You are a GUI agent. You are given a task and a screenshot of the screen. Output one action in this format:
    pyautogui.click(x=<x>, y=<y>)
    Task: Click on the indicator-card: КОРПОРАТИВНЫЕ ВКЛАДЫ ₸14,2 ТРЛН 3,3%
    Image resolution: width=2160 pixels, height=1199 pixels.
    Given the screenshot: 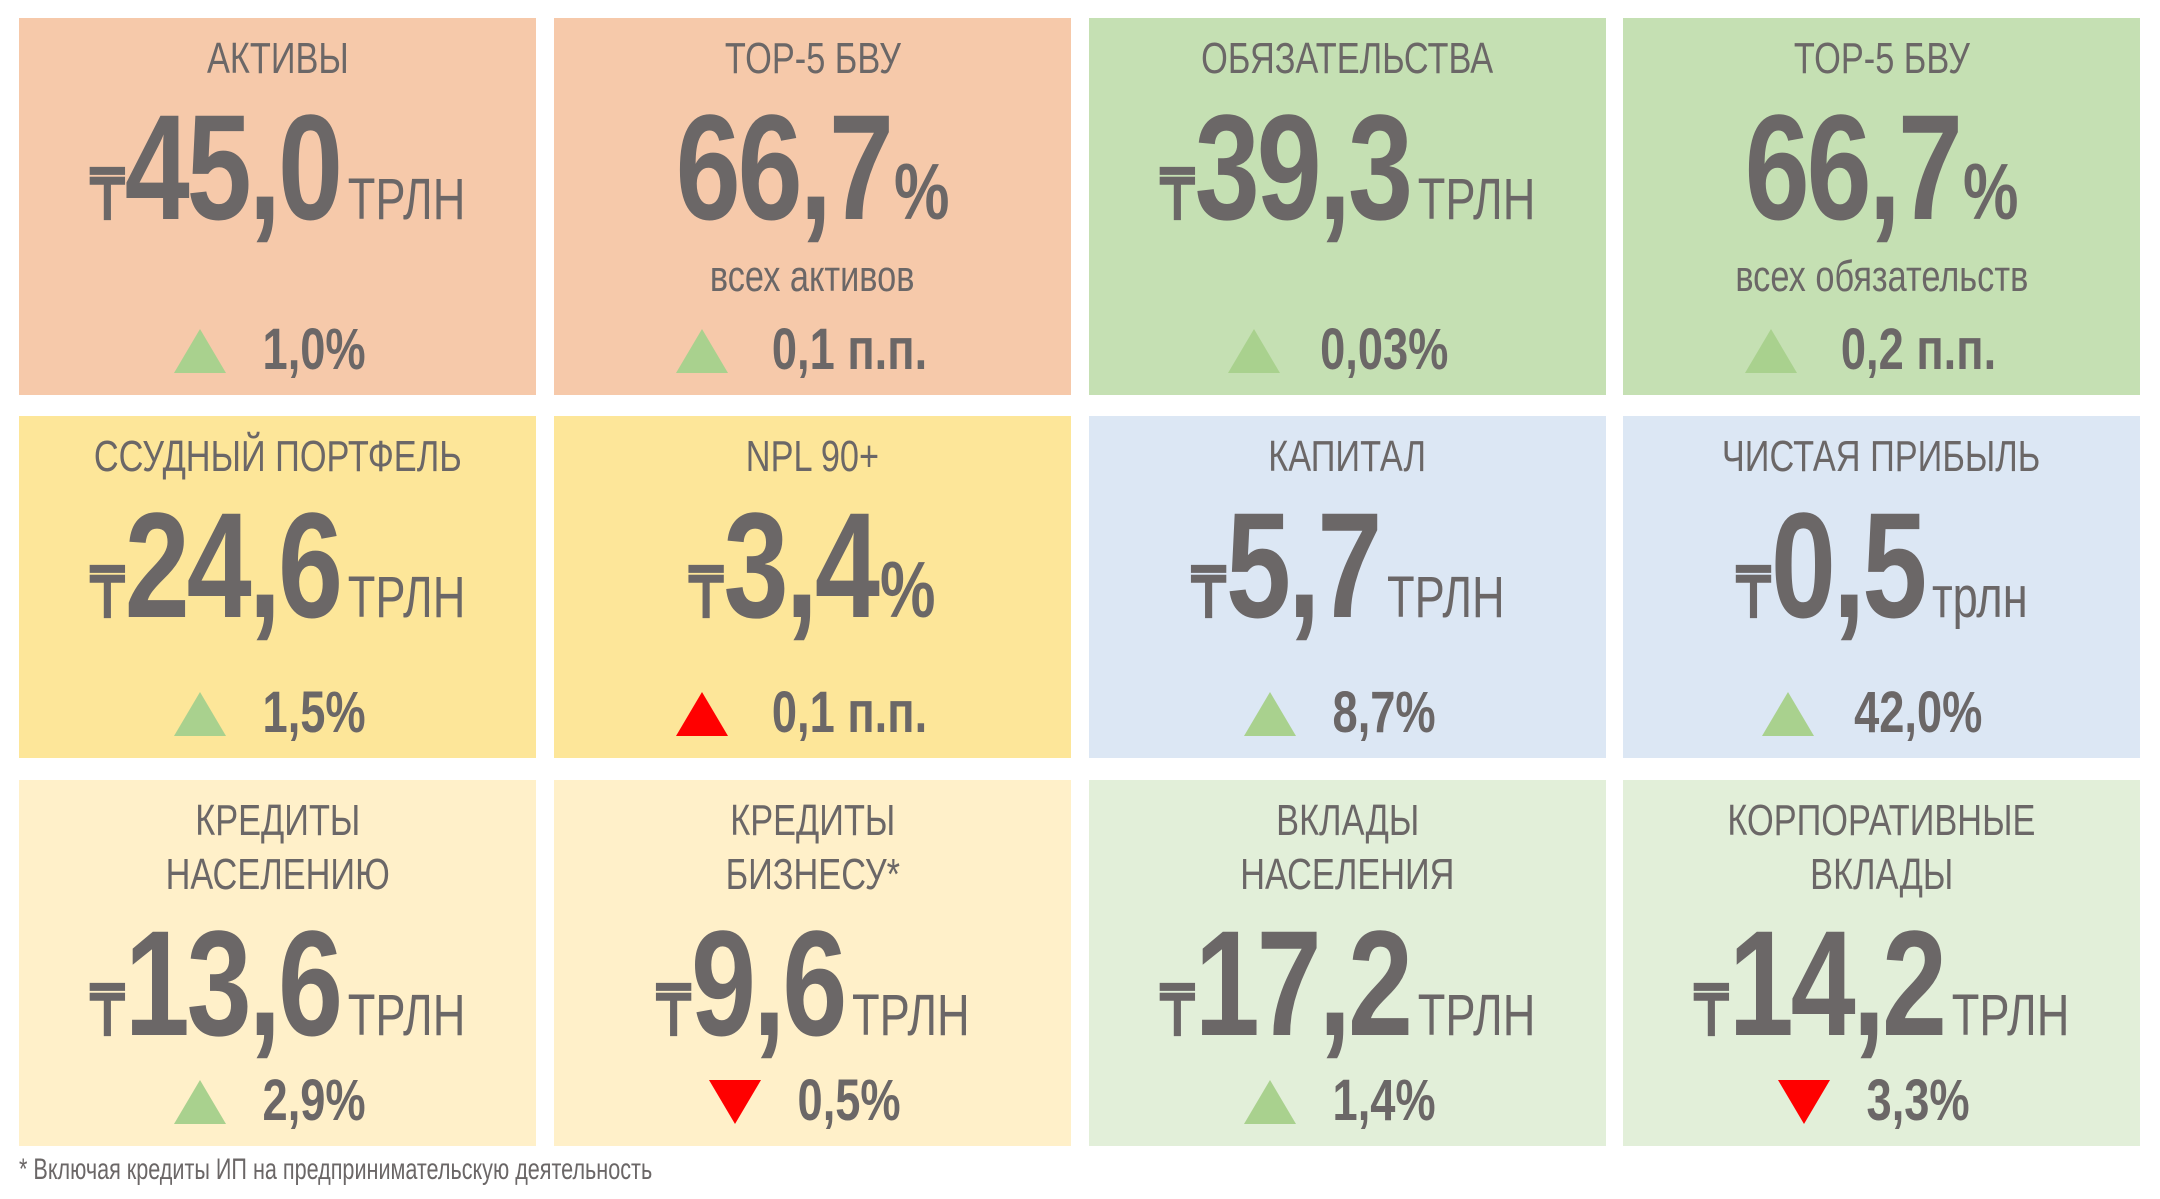 What is the action you would take?
    pyautogui.click(x=1881, y=963)
    